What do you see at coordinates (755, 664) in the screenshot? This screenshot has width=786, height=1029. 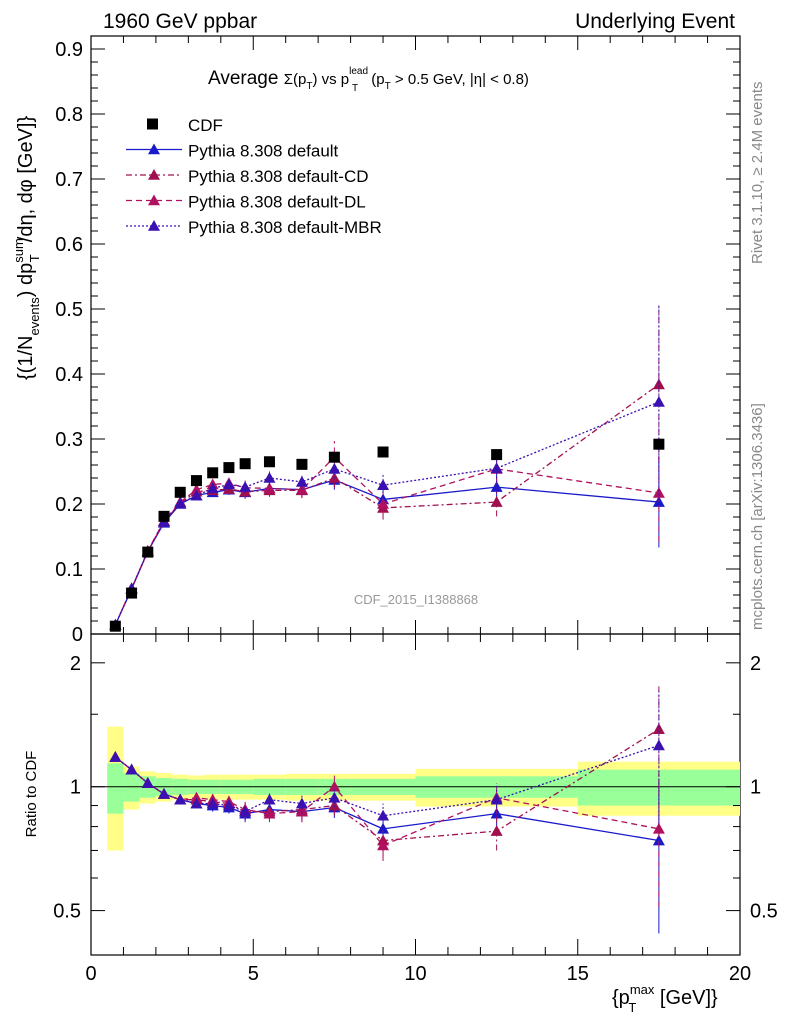 I see `ratio-ytick-label-right-2: 2` at bounding box center [755, 664].